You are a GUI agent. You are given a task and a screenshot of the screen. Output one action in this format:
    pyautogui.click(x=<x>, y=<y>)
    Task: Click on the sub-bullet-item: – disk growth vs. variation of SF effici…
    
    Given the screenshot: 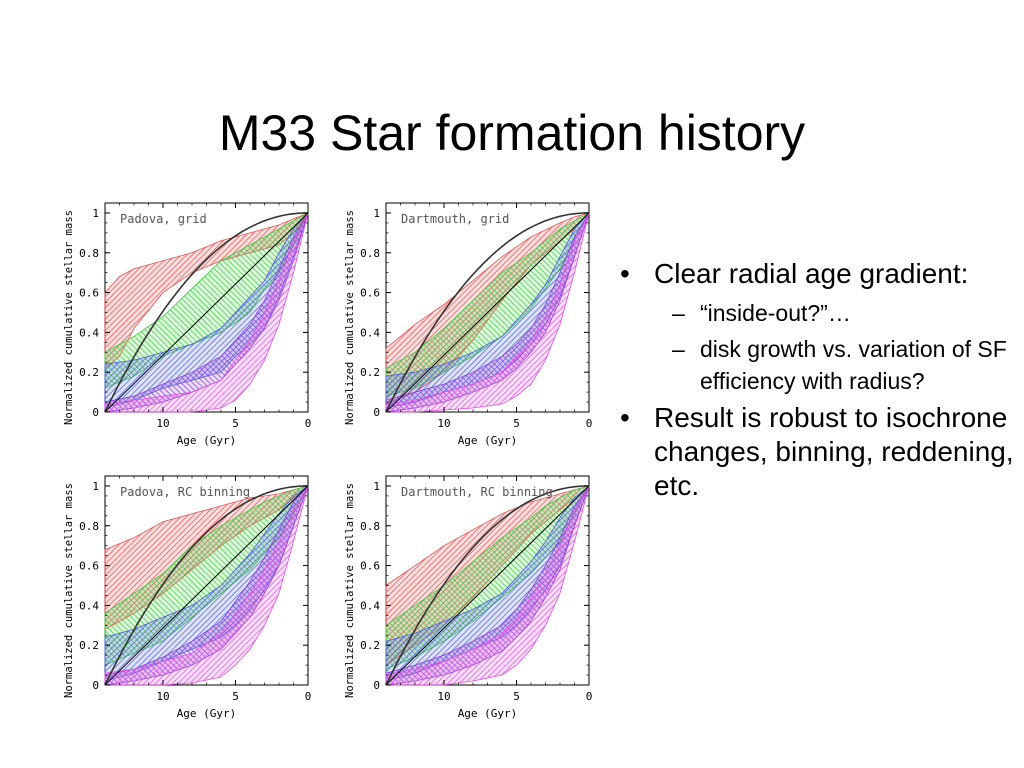 What is the action you would take?
    pyautogui.click(x=816, y=365)
    